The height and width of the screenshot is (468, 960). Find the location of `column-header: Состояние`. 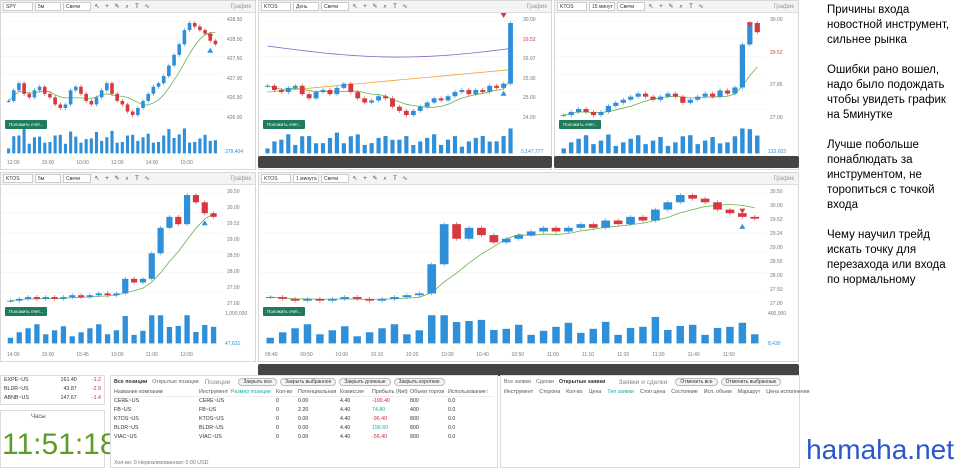

column-header: Состояние is located at coordinates (684, 392).